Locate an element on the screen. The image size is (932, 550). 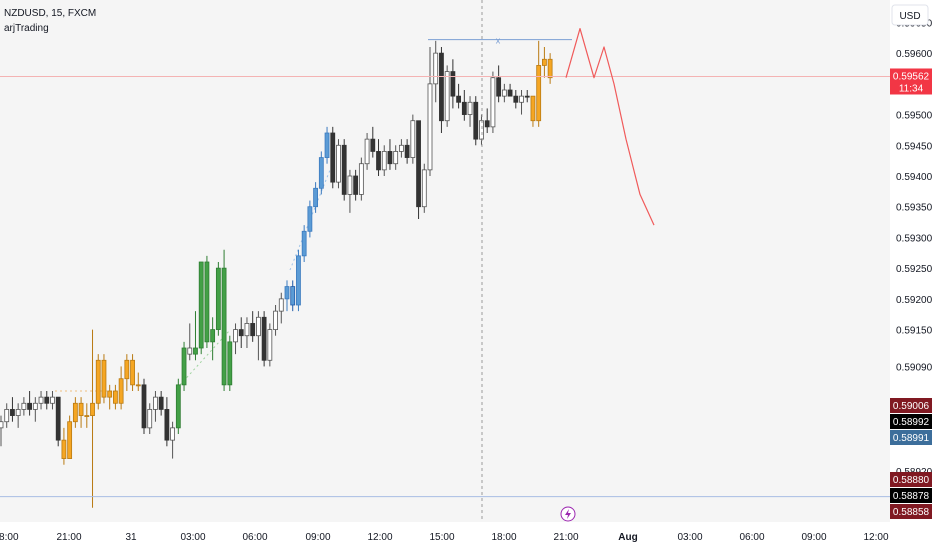
time-axis is located at coordinates (445, 536).